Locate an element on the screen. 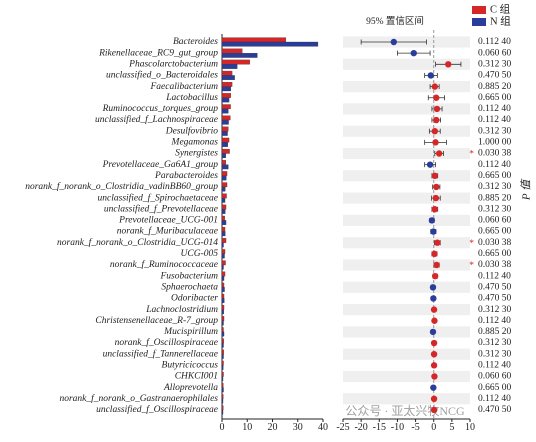  p-value: 0.312 30 is located at coordinates (495, 354).